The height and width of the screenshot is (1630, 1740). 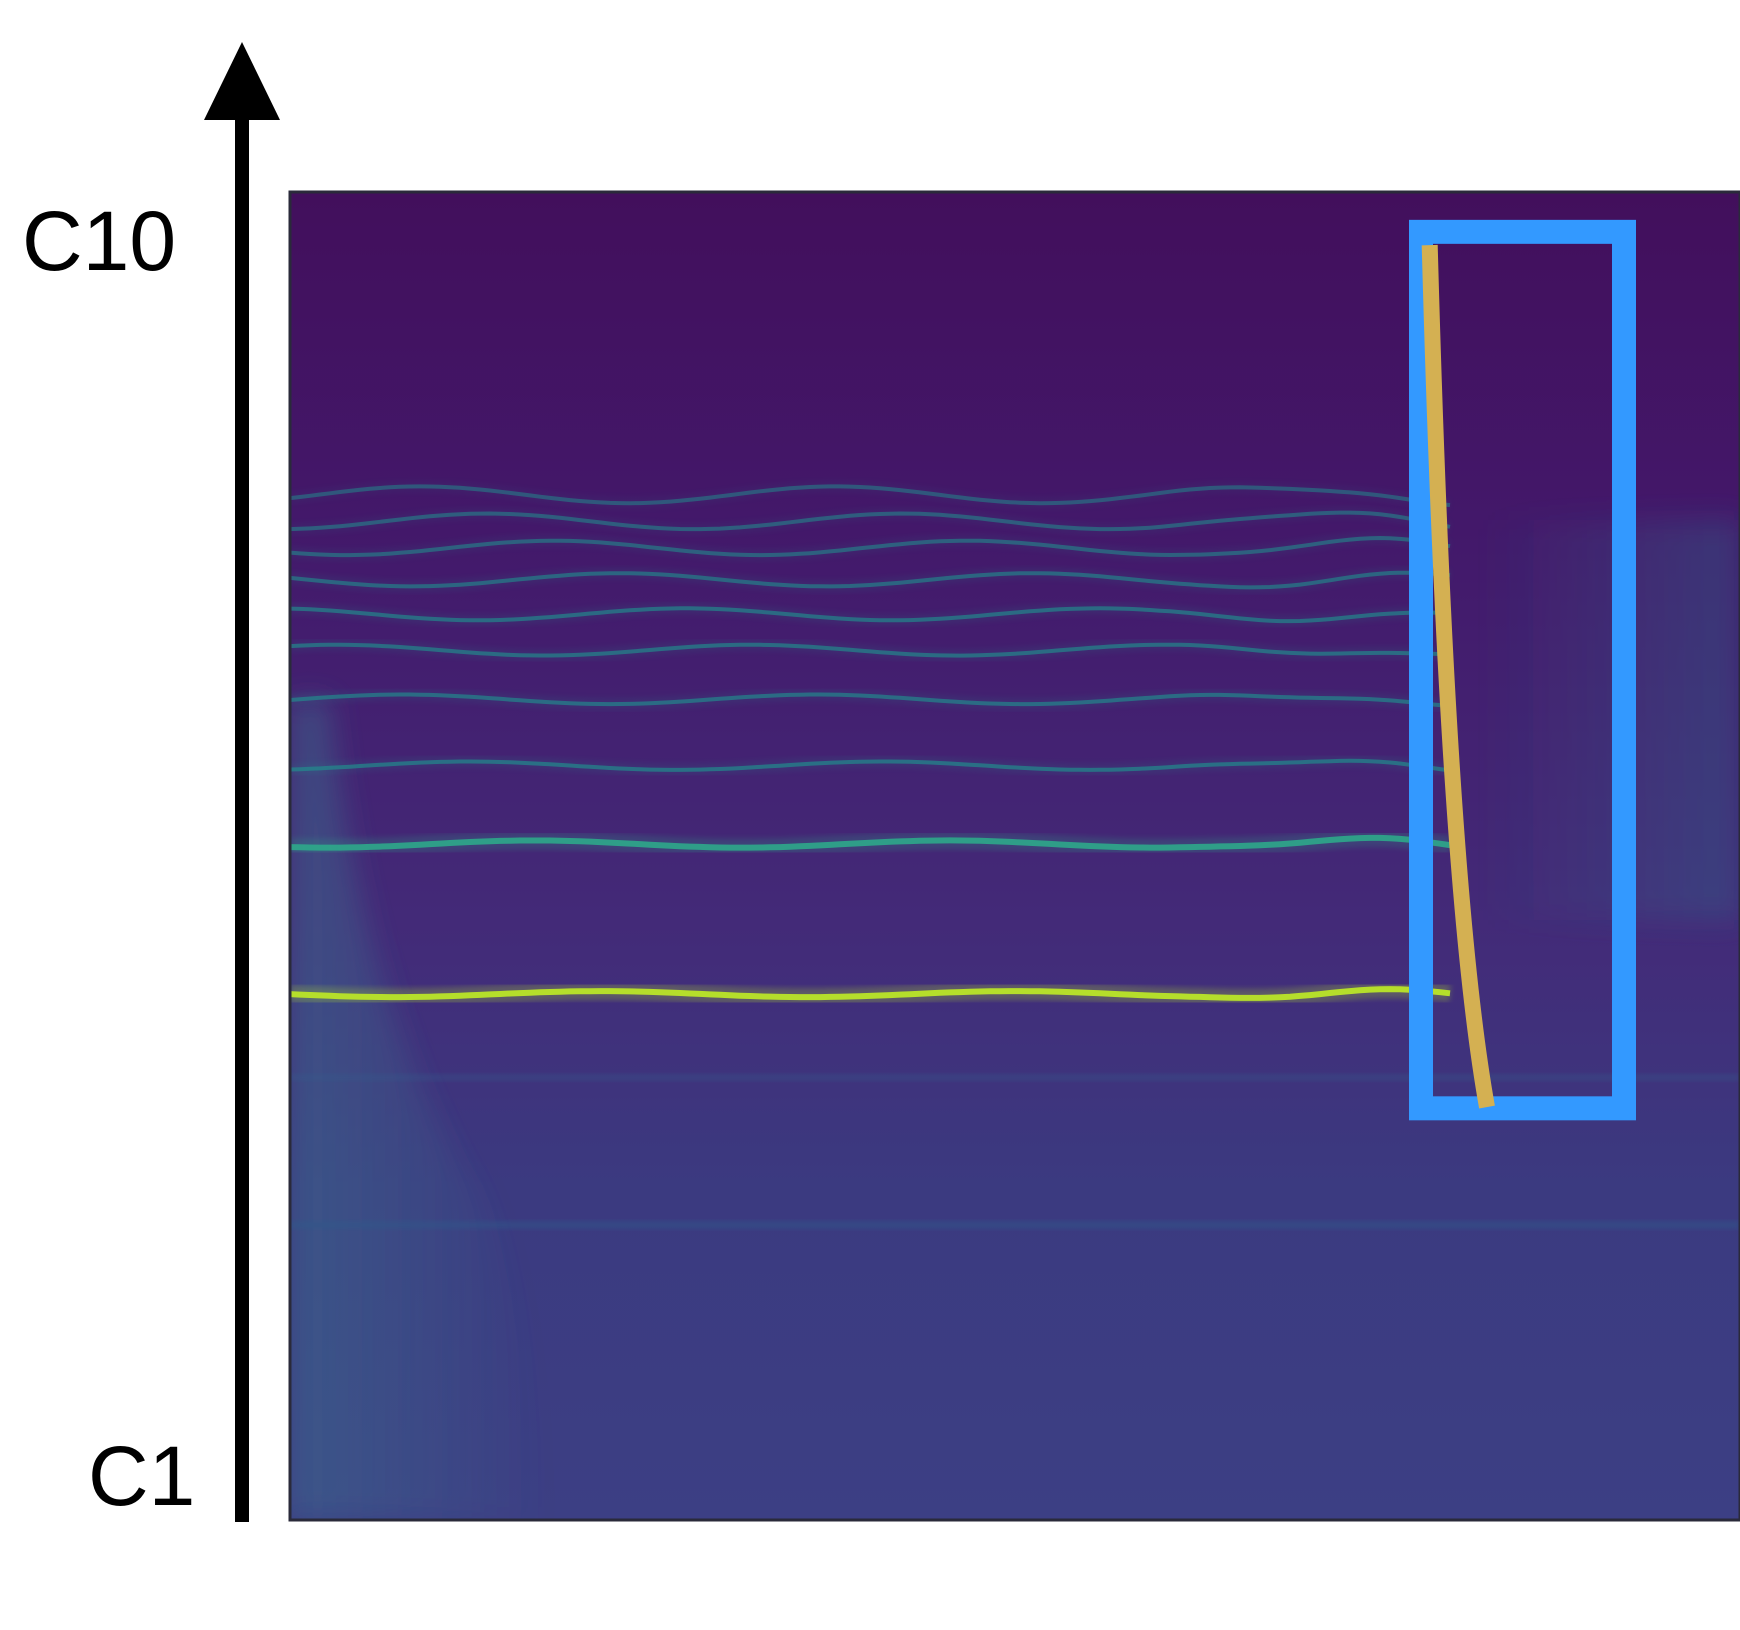 What do you see at coordinates (1610, 720) in the screenshot?
I see `noise-wash-right` at bounding box center [1610, 720].